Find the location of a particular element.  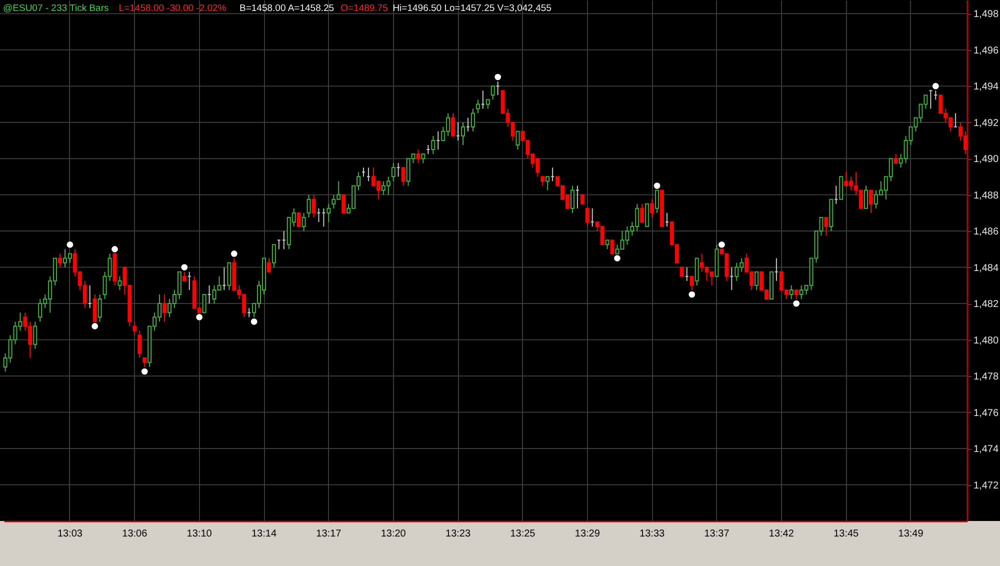

annotation: B=1458.00 A=1458.25 is located at coordinates (287, 8).